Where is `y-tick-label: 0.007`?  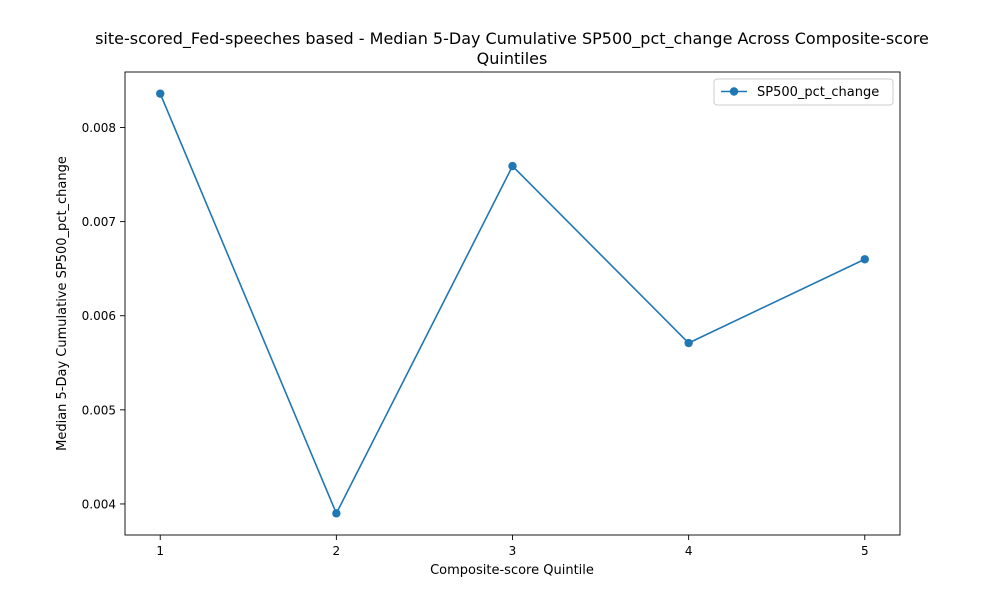 y-tick-label: 0.007 is located at coordinates (99, 222).